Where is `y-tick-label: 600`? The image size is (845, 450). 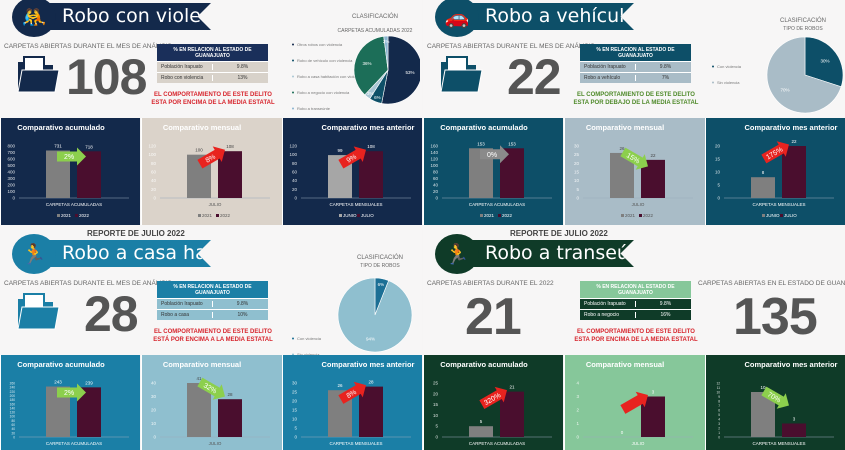
y-tick-label: 600 is located at coordinates (11, 159).